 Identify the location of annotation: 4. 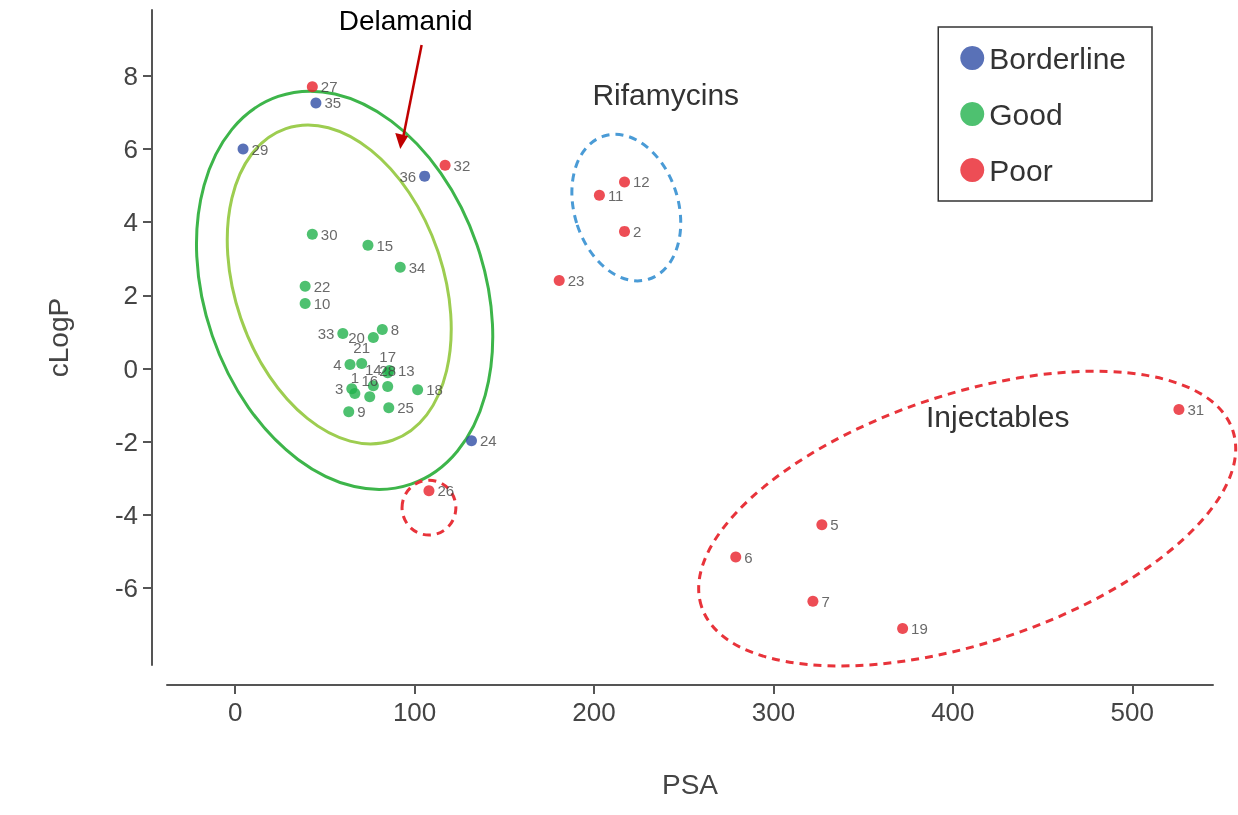
(337, 365).